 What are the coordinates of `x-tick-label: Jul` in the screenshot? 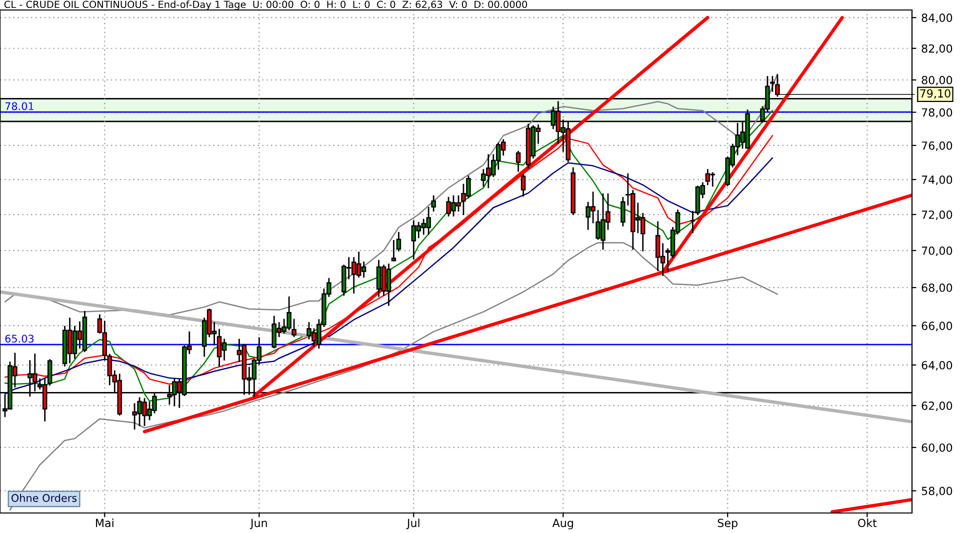 It's located at (413, 524).